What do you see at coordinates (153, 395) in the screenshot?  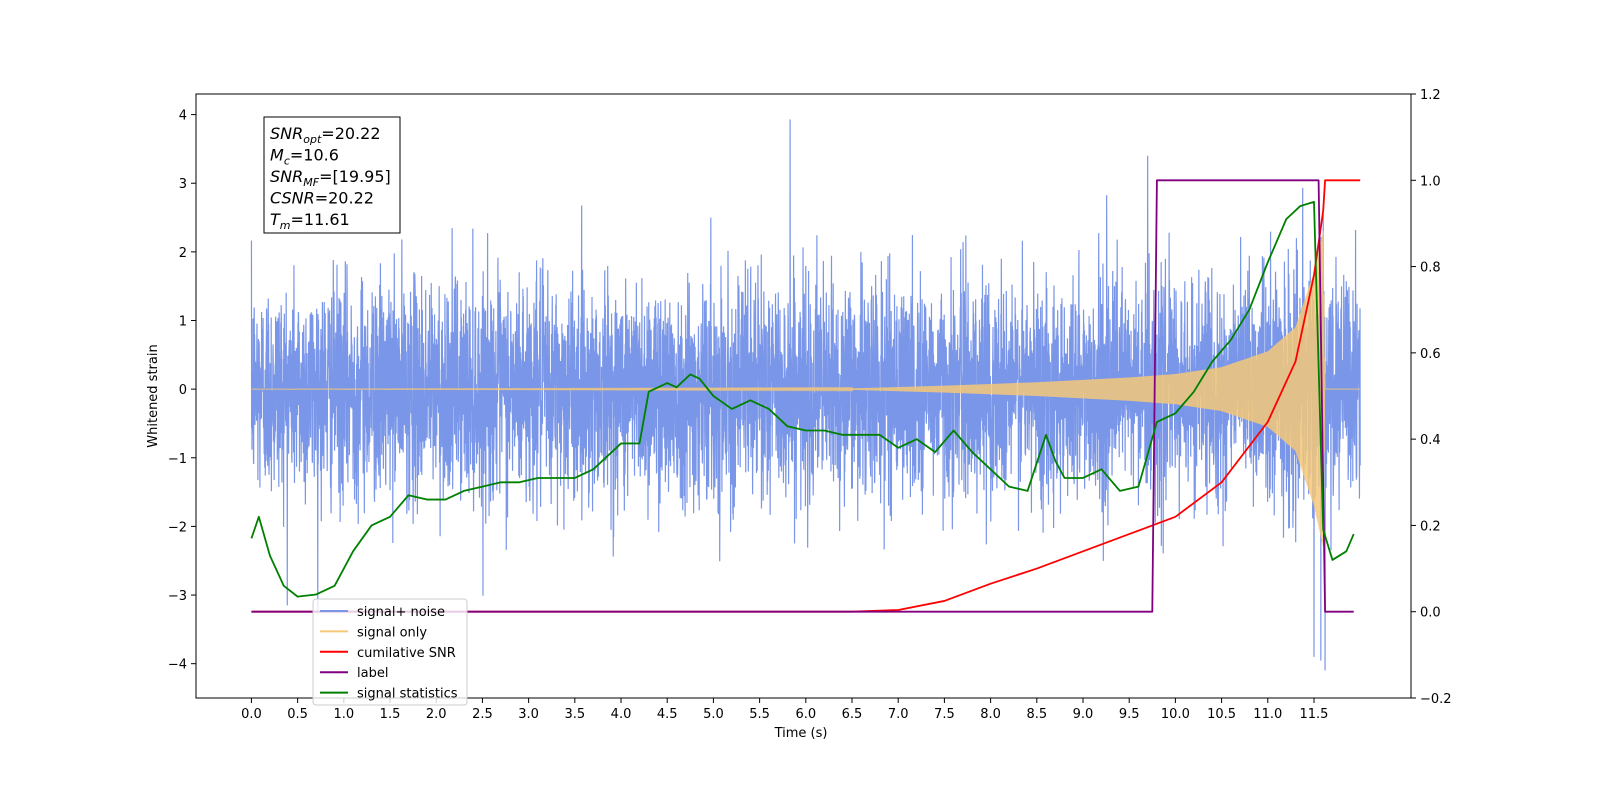 I see `y-axis-label: Whitened strain` at bounding box center [153, 395].